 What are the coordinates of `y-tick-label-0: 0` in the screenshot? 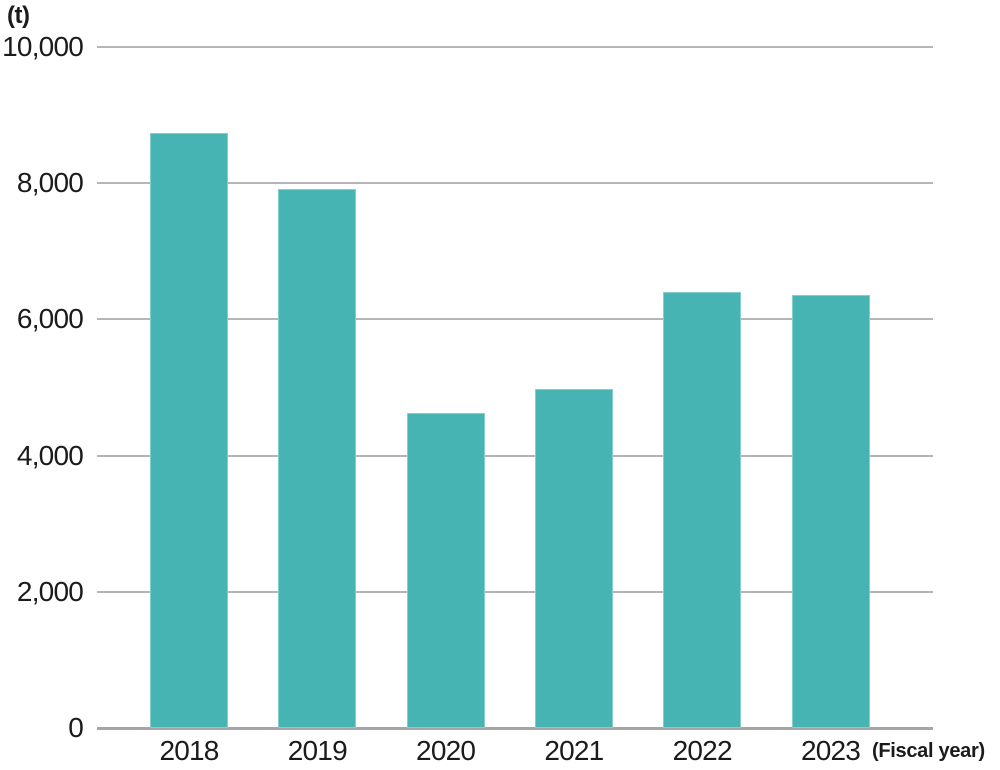 It's located at (76, 727).